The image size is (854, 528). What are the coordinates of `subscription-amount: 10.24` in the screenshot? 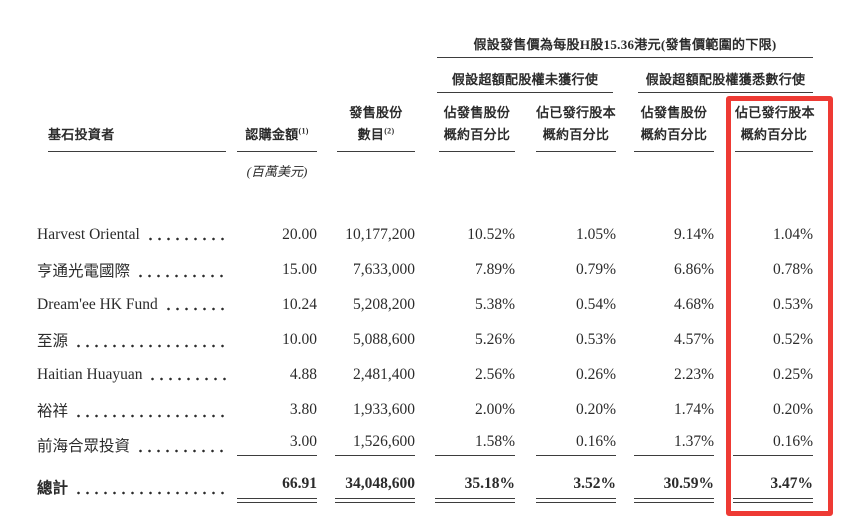 It's located at (299, 304).